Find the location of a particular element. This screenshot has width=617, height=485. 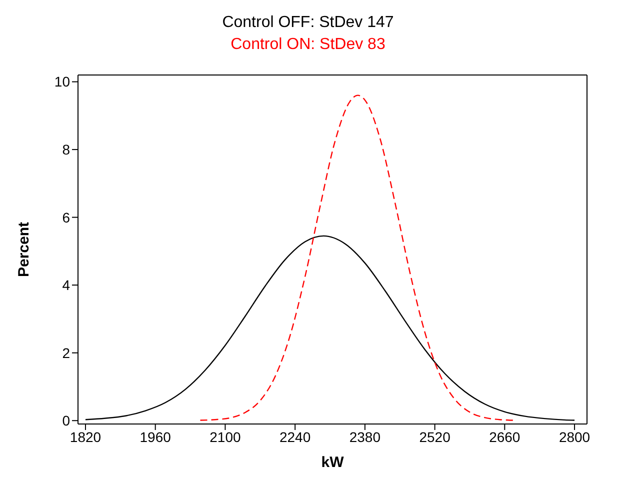

x-tick-label: 2660 is located at coordinates (504, 436).